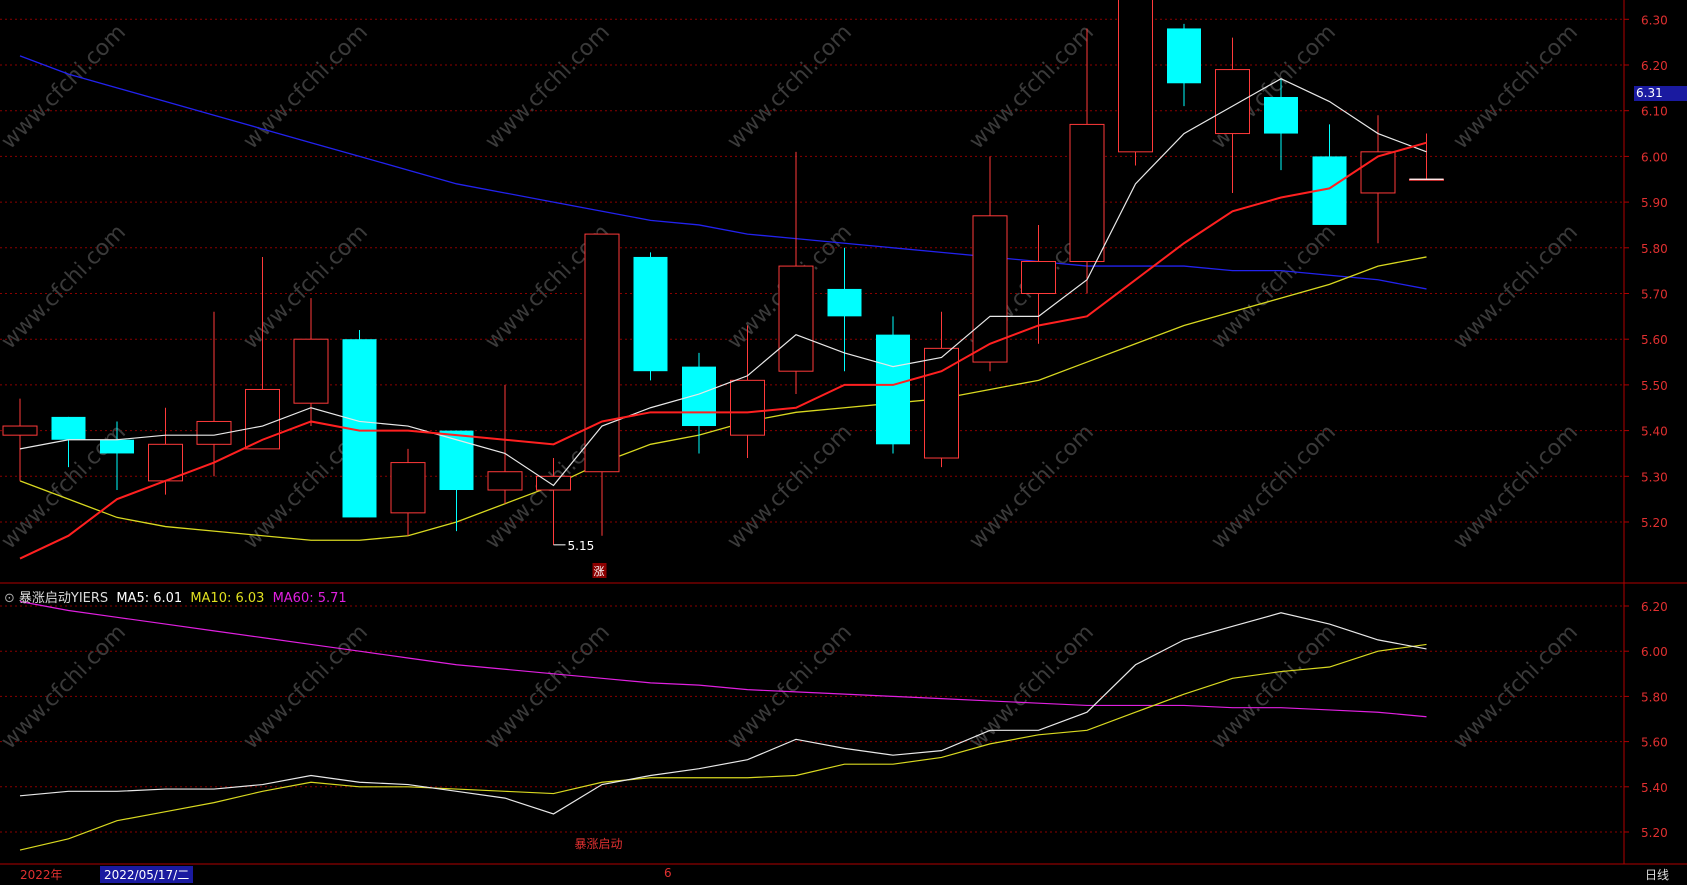 The height and width of the screenshot is (885, 1687). I want to click on indicator-name: 暴涨启动YIERS, so click(63, 598).